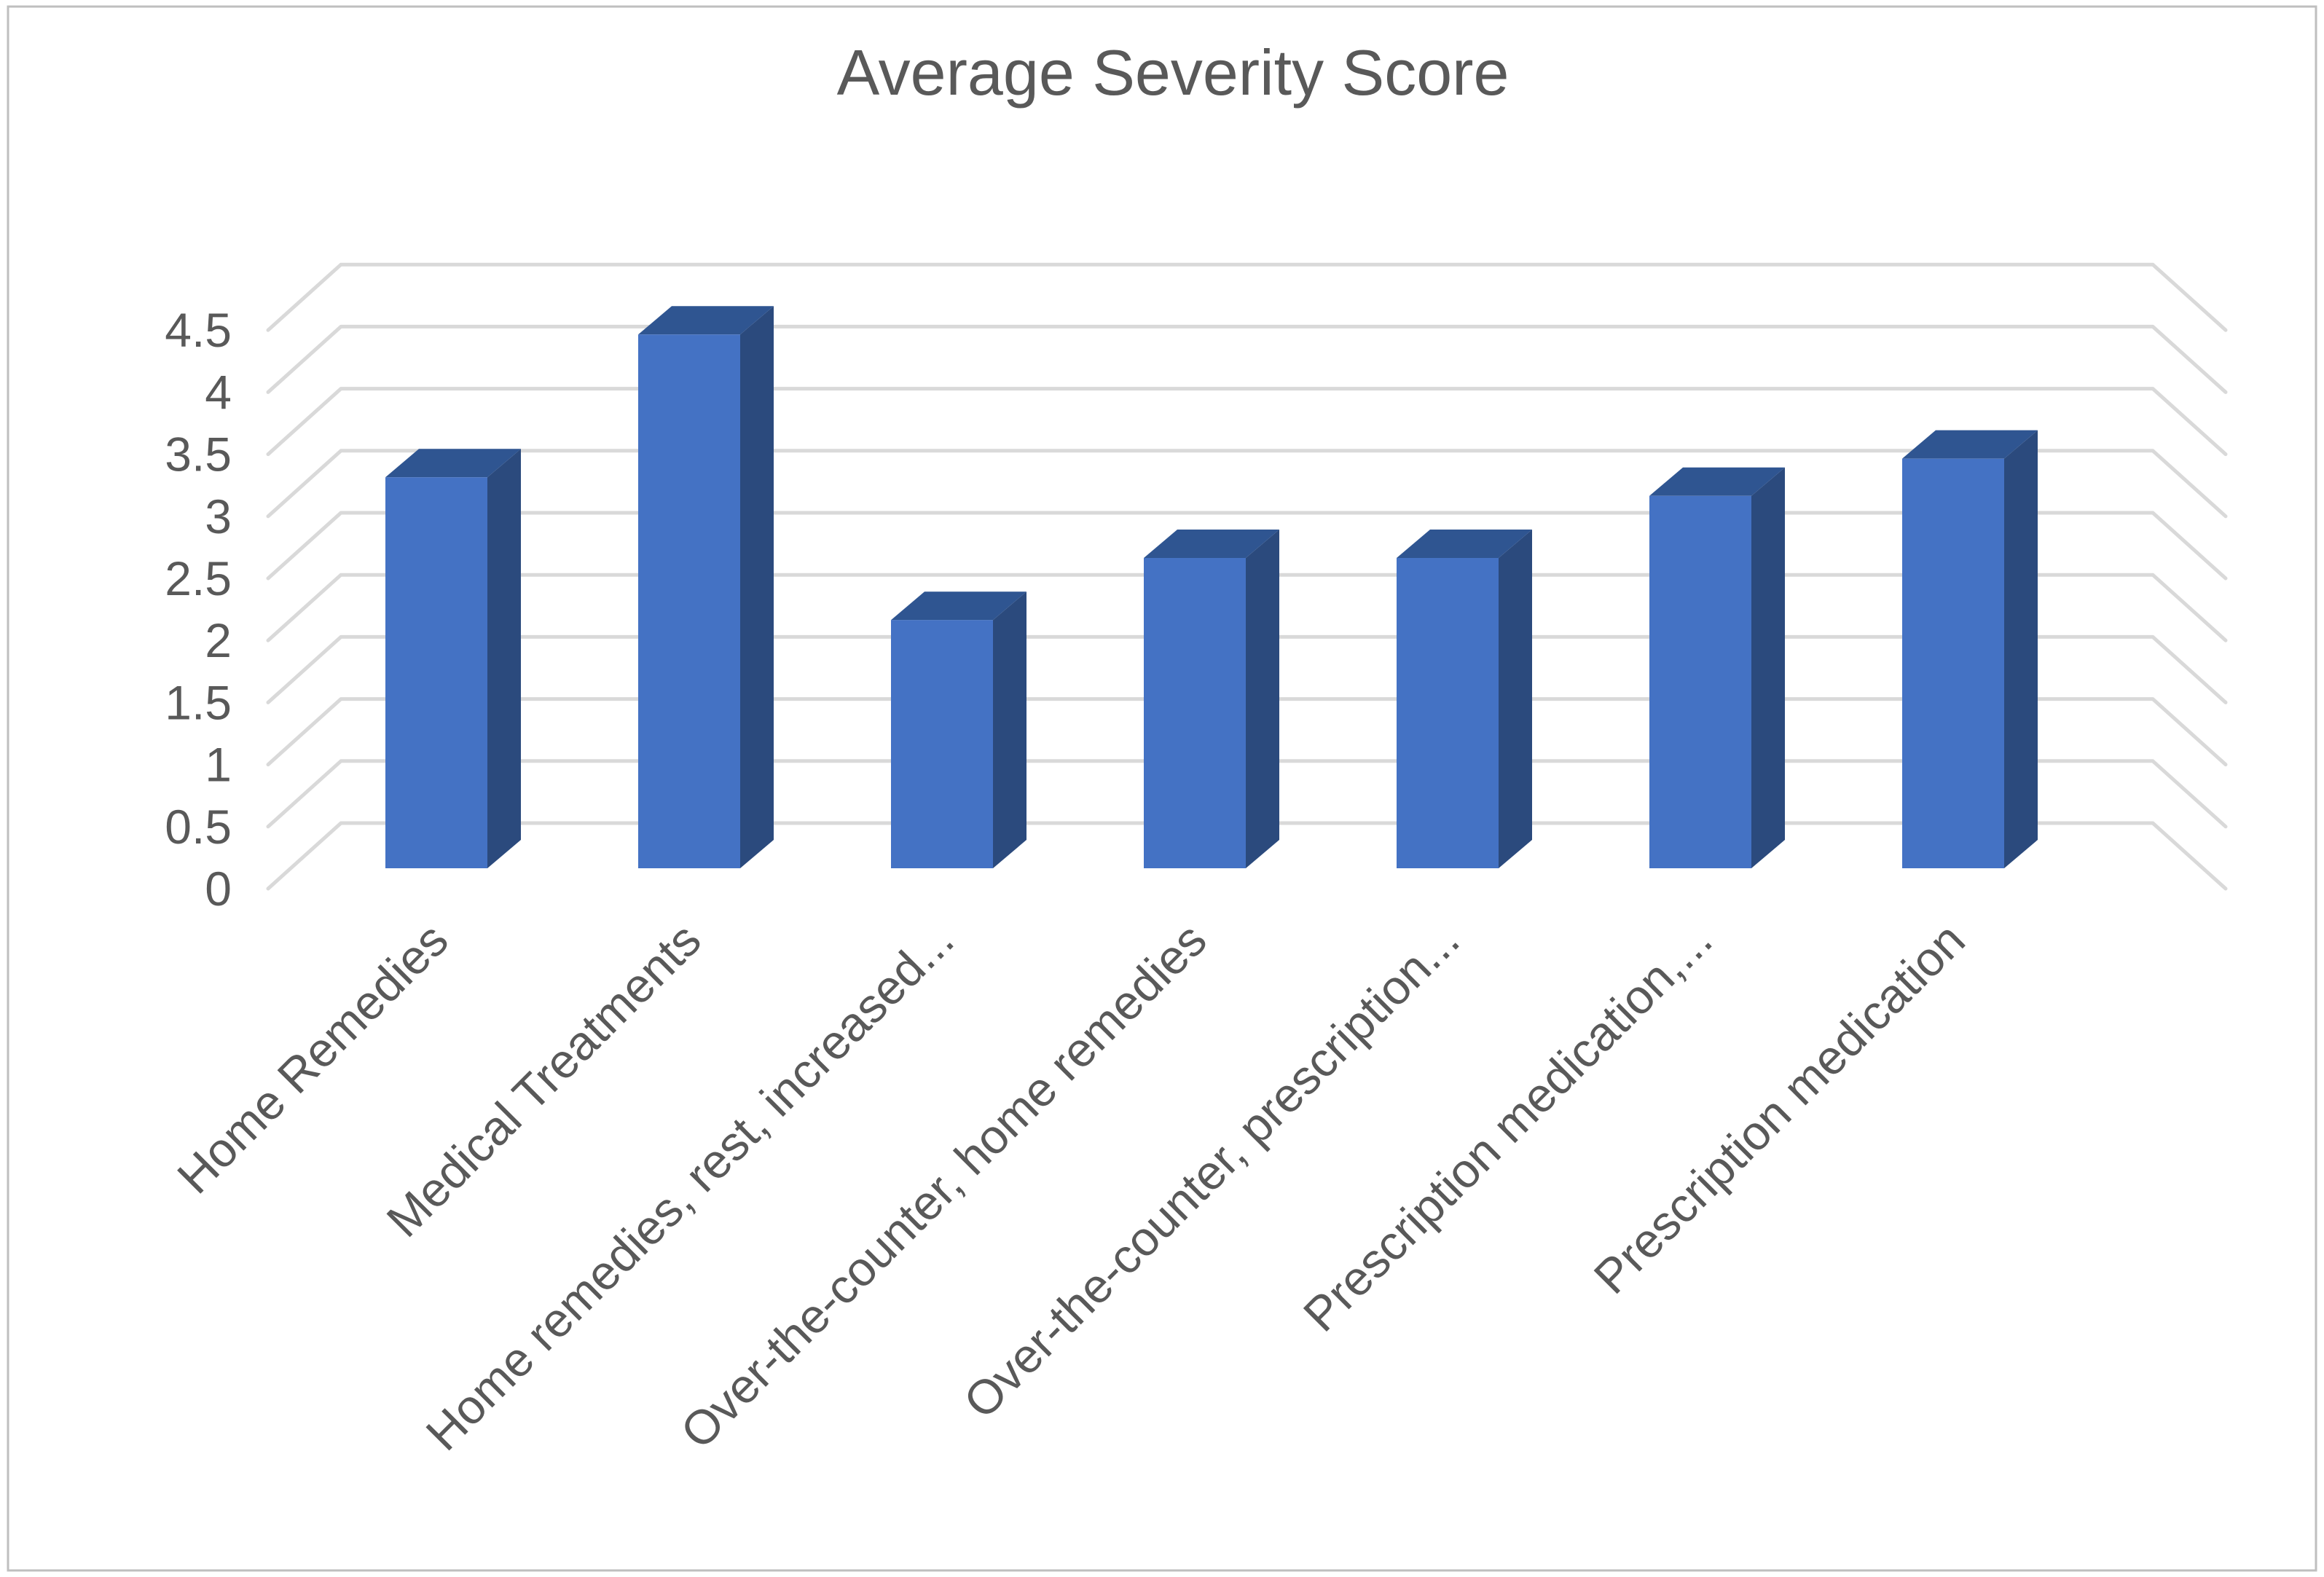  Describe the element at coordinates (943, 1186) in the screenshot. I see `x-axis-category-label: Over-the-counter, home remedies` at that location.